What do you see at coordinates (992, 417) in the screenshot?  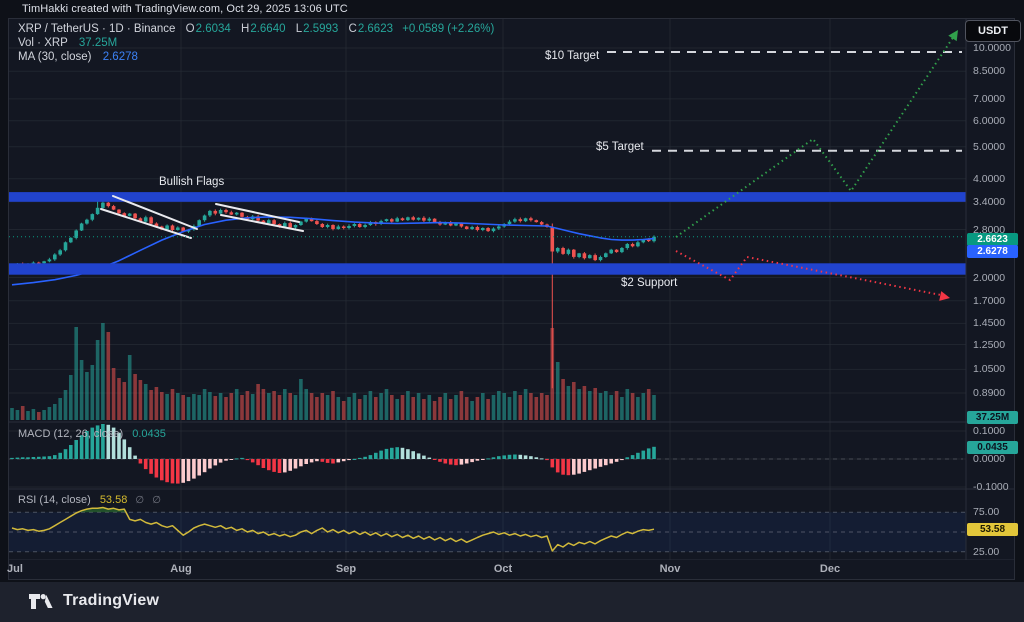 I see `axis-price-badge: 37.25M` at bounding box center [992, 417].